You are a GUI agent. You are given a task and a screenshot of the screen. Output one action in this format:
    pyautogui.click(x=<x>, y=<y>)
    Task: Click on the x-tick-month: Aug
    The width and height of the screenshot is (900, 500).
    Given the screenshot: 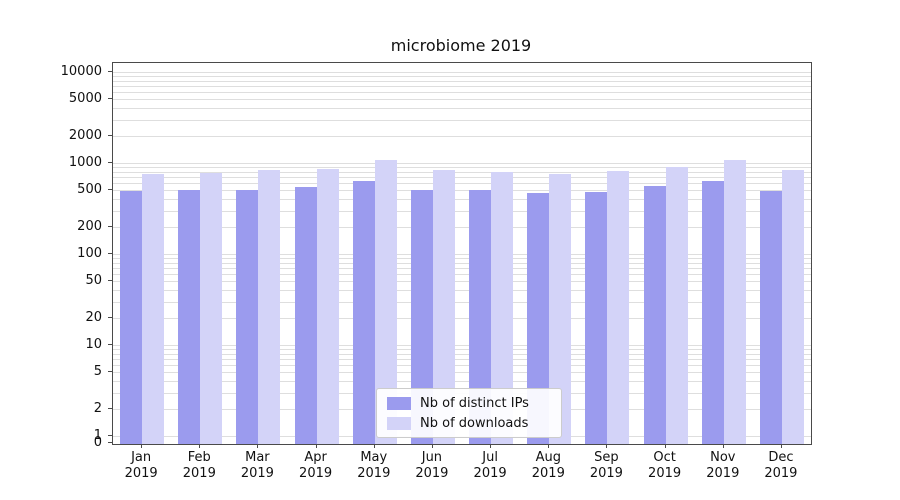 What is the action you would take?
    pyautogui.click(x=548, y=457)
    